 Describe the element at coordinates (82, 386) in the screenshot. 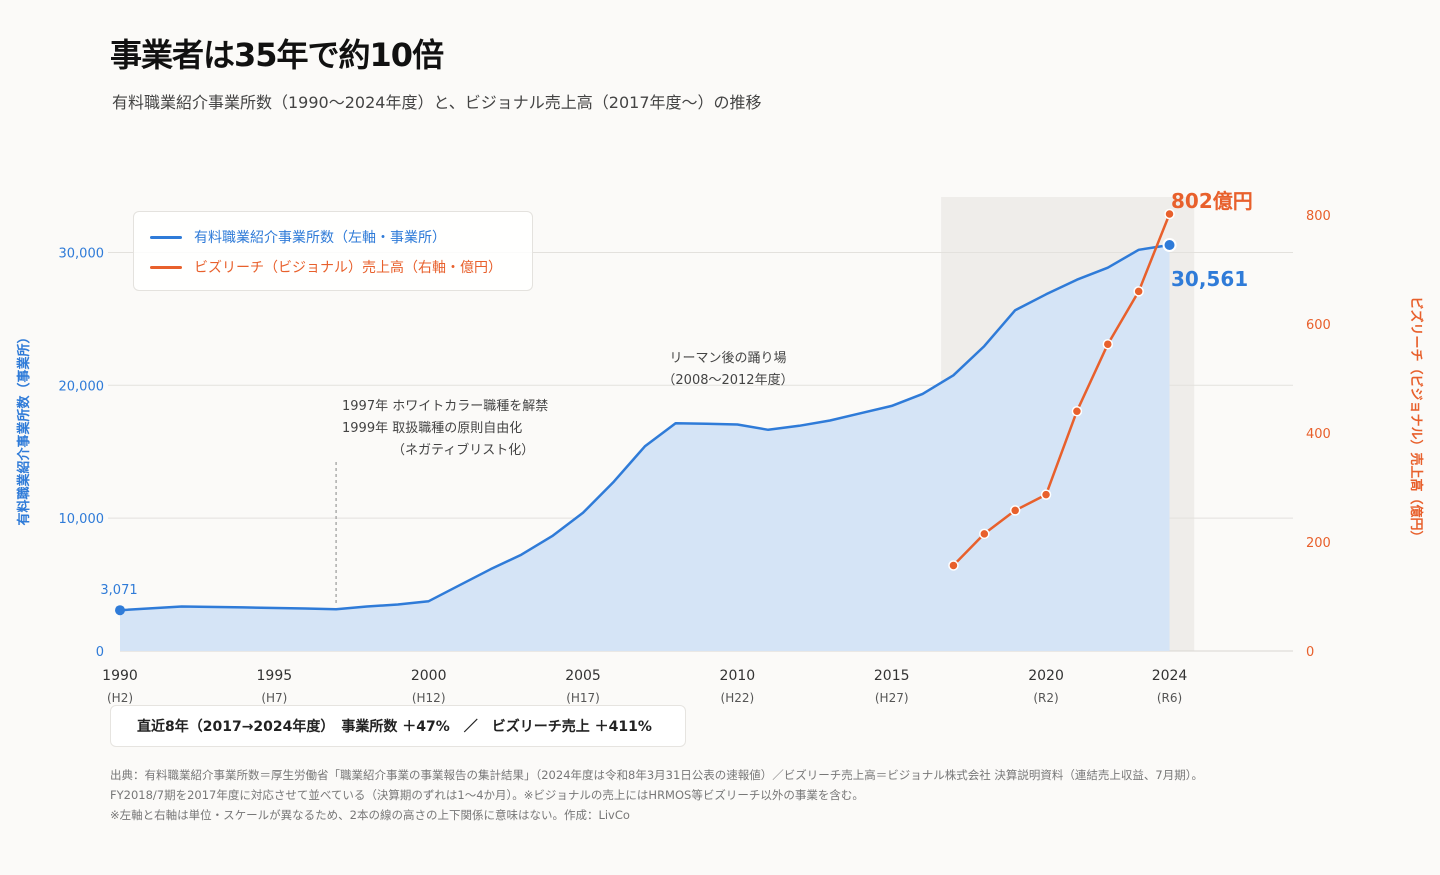

I see `left-tick-label: 20,000` at that location.